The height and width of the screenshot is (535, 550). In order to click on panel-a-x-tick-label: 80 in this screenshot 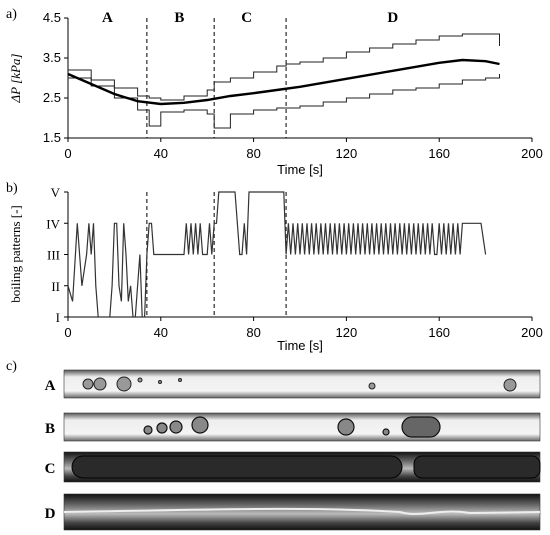, I will do `click(253, 153)`.